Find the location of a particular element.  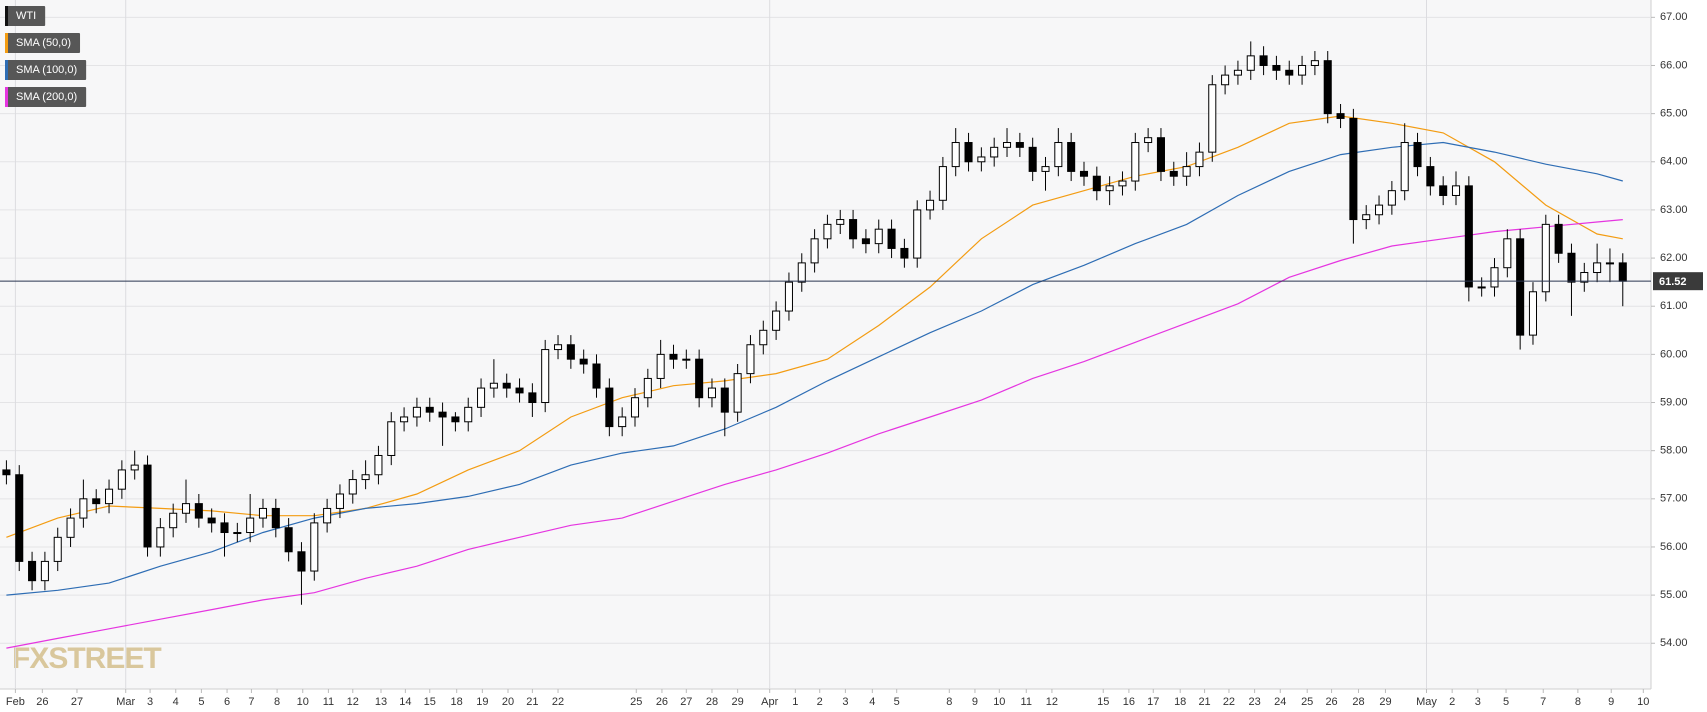

x-tick-label: 5 is located at coordinates (897, 702).